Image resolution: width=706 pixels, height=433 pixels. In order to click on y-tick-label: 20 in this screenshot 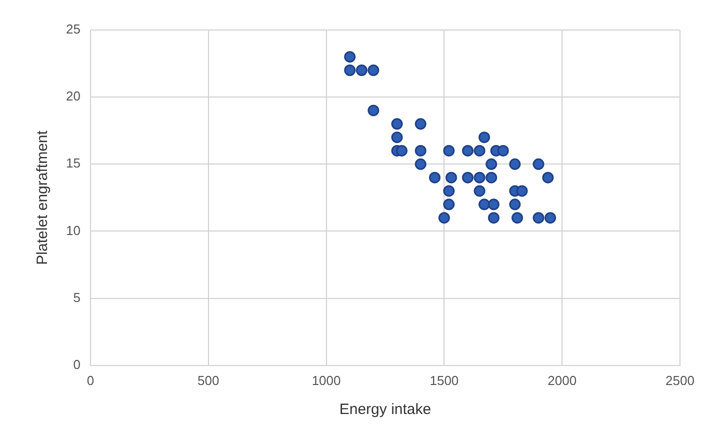, I will do `click(73, 96)`.